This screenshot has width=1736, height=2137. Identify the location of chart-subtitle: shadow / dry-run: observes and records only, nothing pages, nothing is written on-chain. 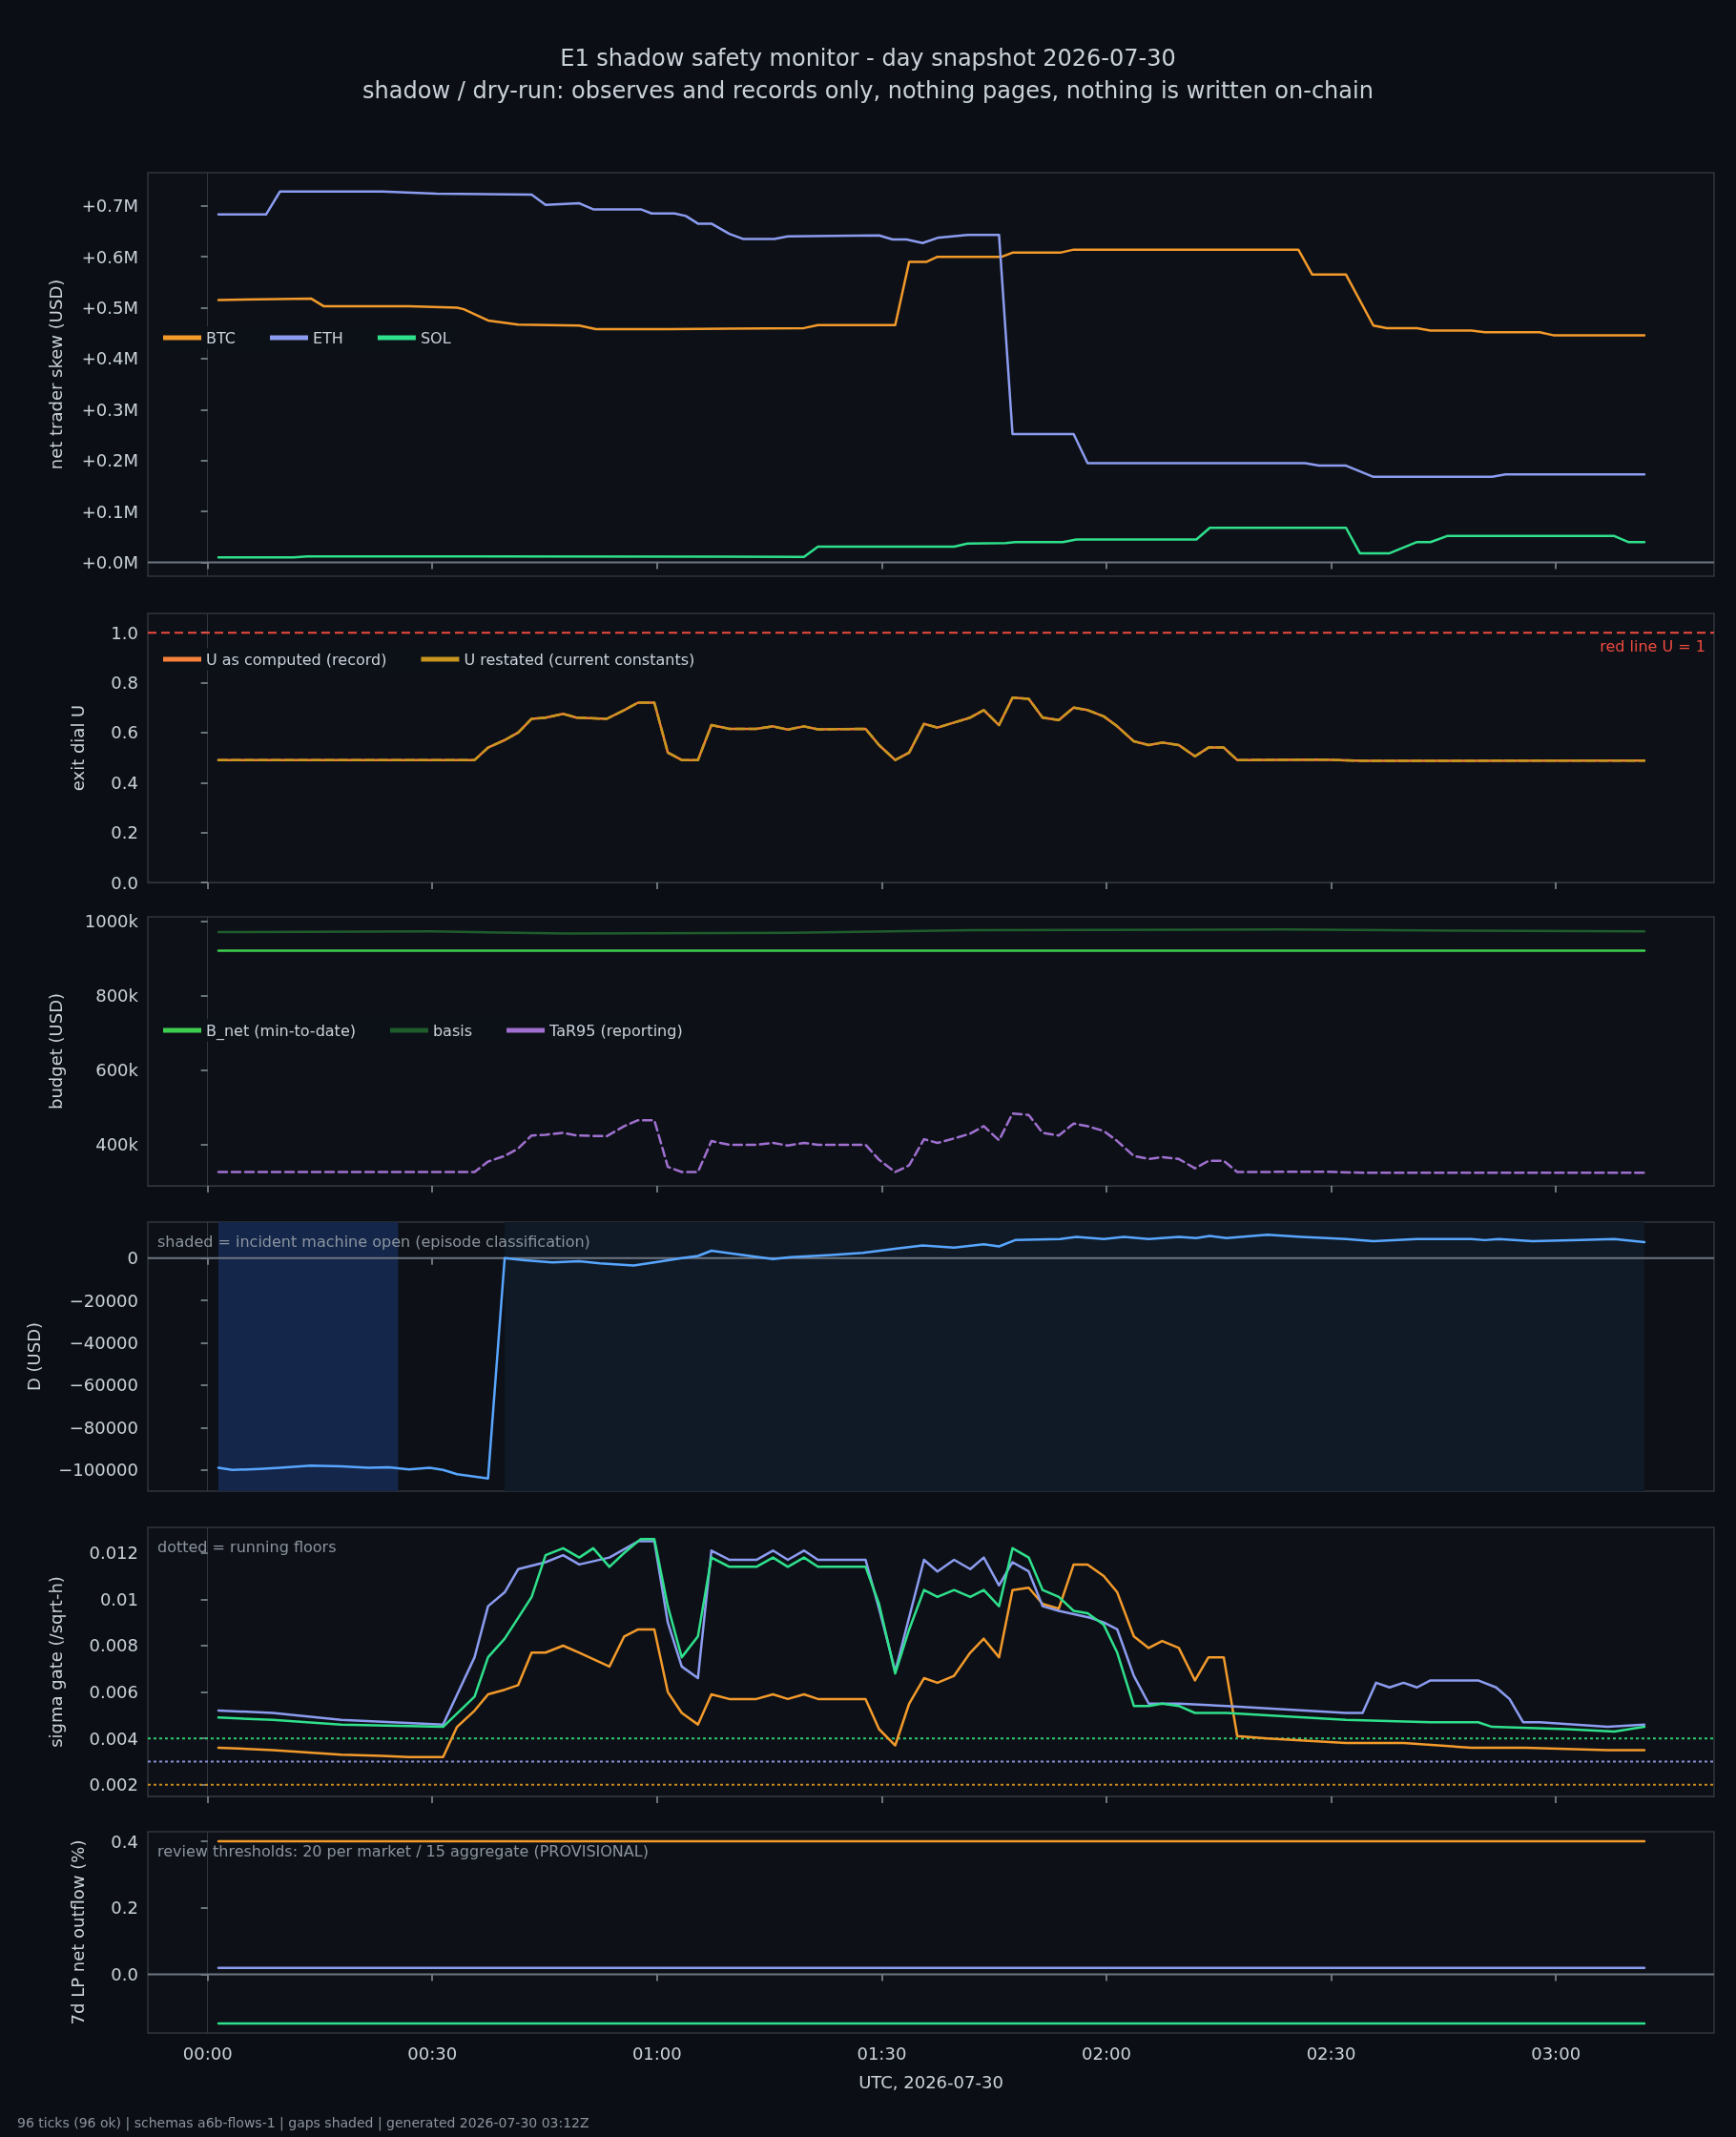
(868, 90).